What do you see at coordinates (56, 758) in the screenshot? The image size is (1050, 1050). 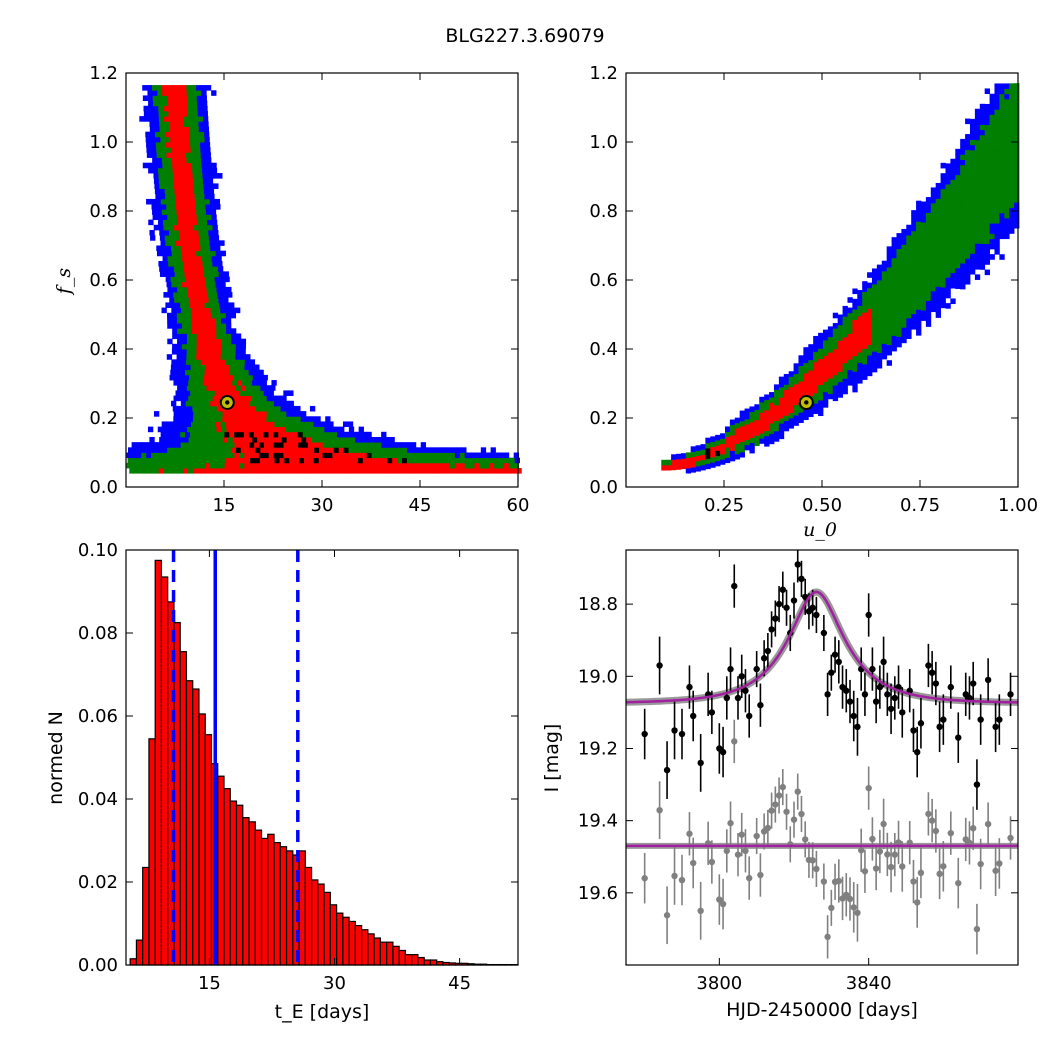 I see `ylabel-normed-N: normed N` at bounding box center [56, 758].